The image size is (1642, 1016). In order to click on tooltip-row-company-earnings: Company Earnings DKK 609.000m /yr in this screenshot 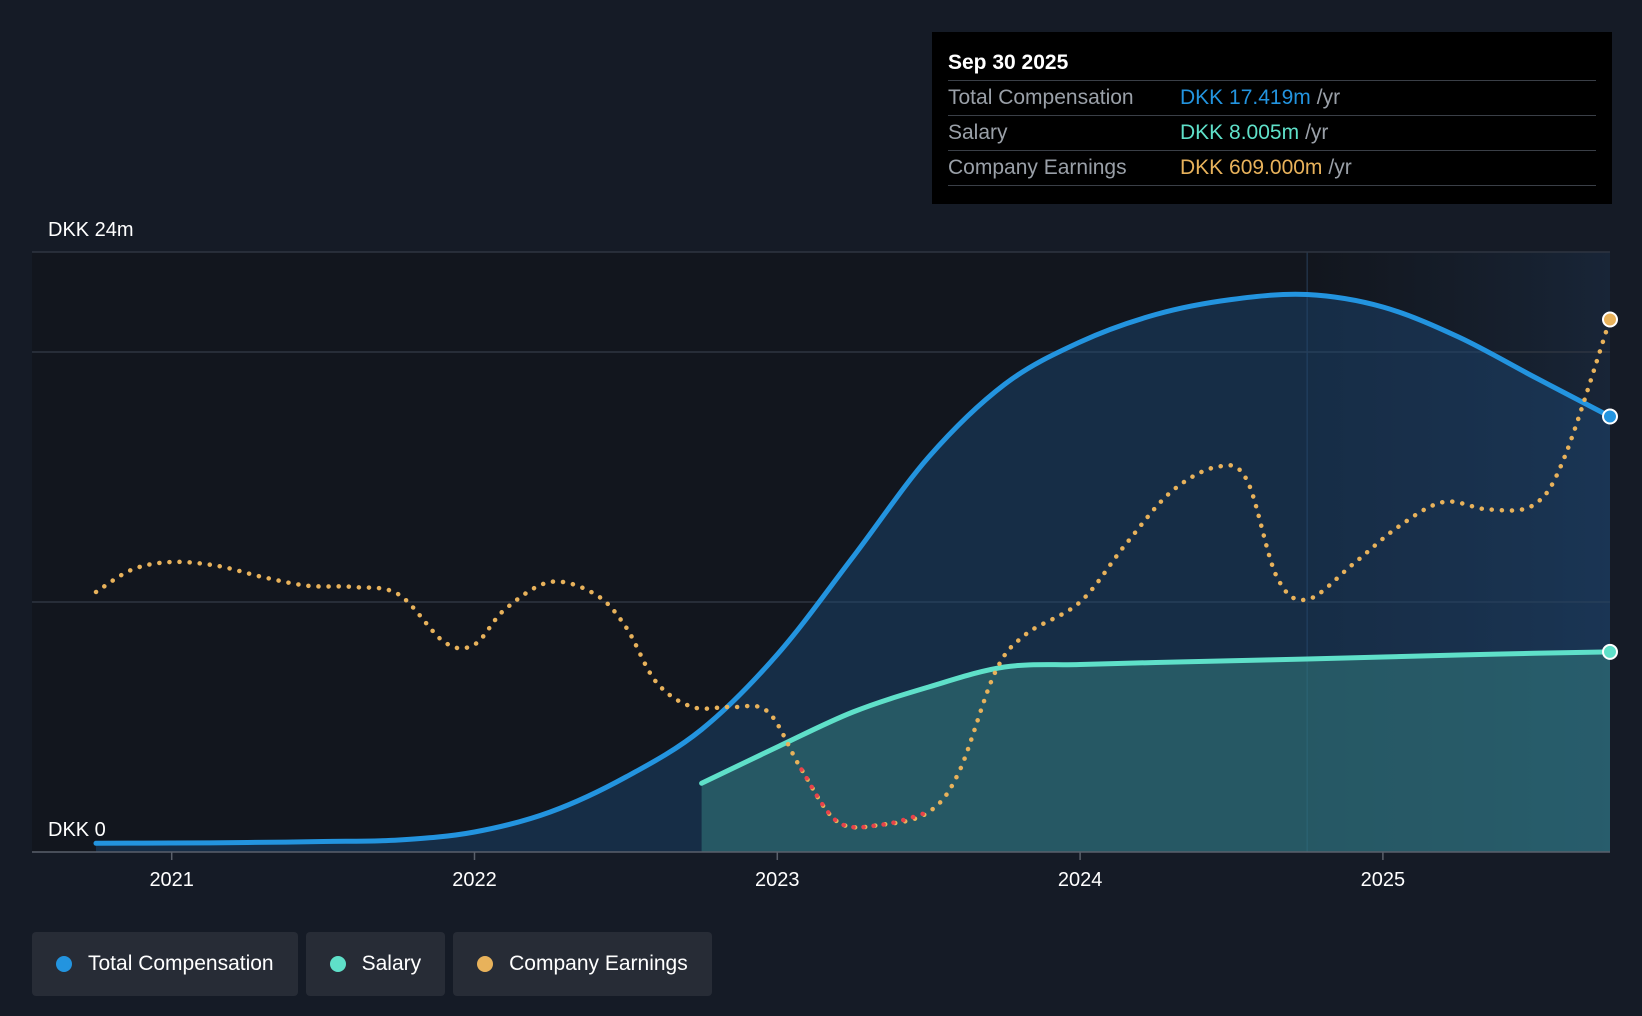, I will do `click(1272, 168)`.